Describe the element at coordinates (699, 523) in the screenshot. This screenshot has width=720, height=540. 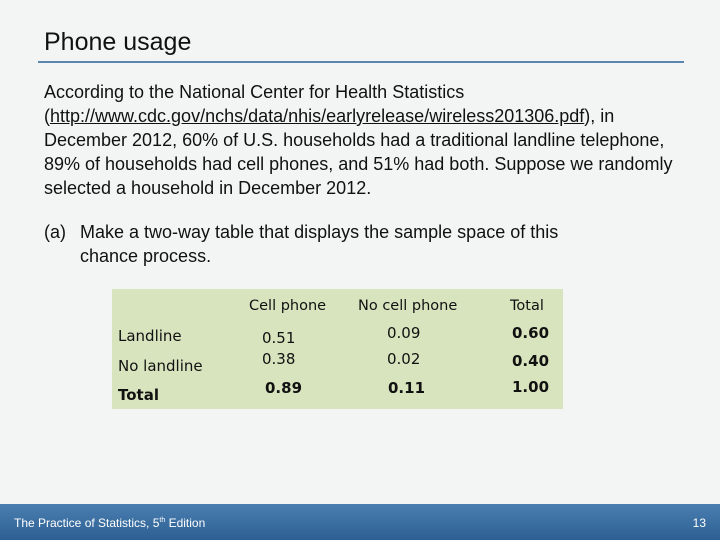
I see `page-number: 13` at that location.